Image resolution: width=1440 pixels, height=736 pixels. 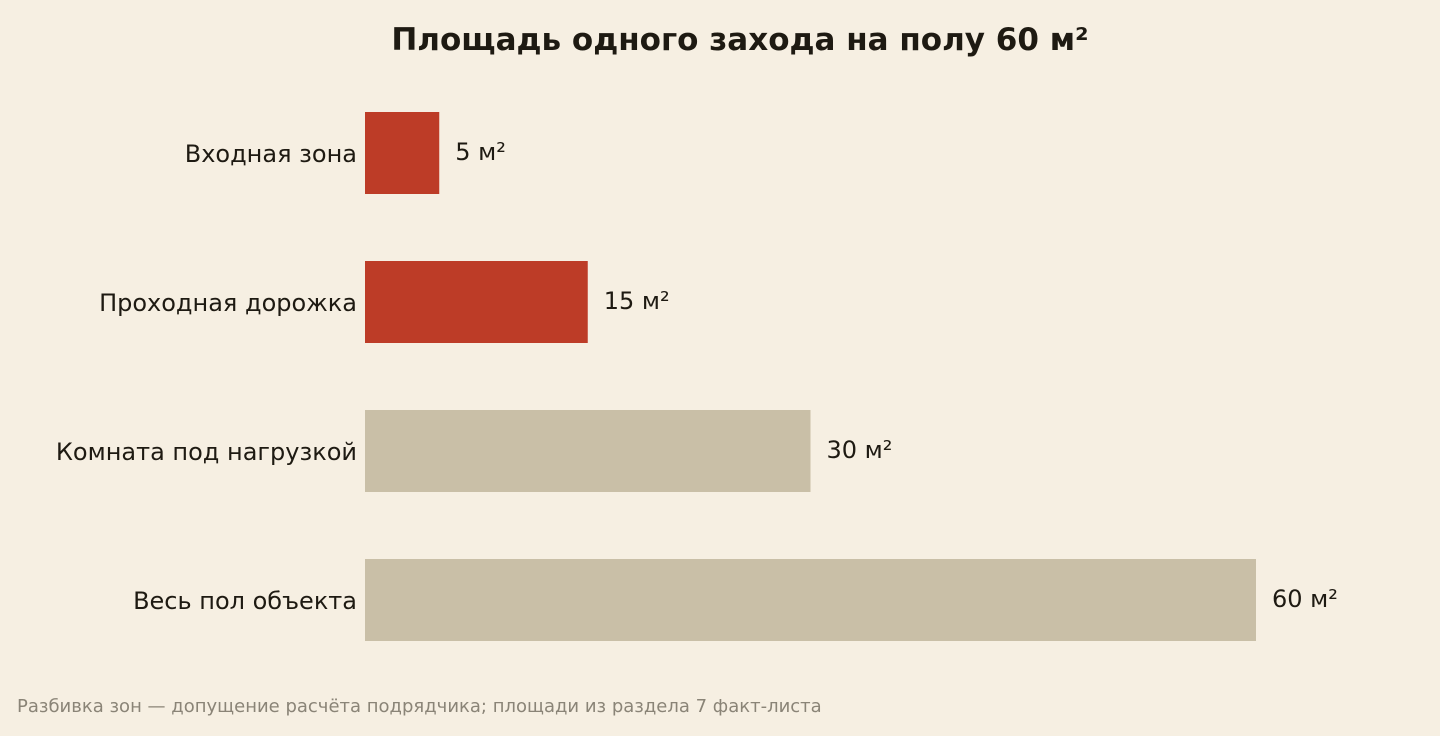 What do you see at coordinates (637, 301) in the screenshot?
I see `value-label: 15 м²` at bounding box center [637, 301].